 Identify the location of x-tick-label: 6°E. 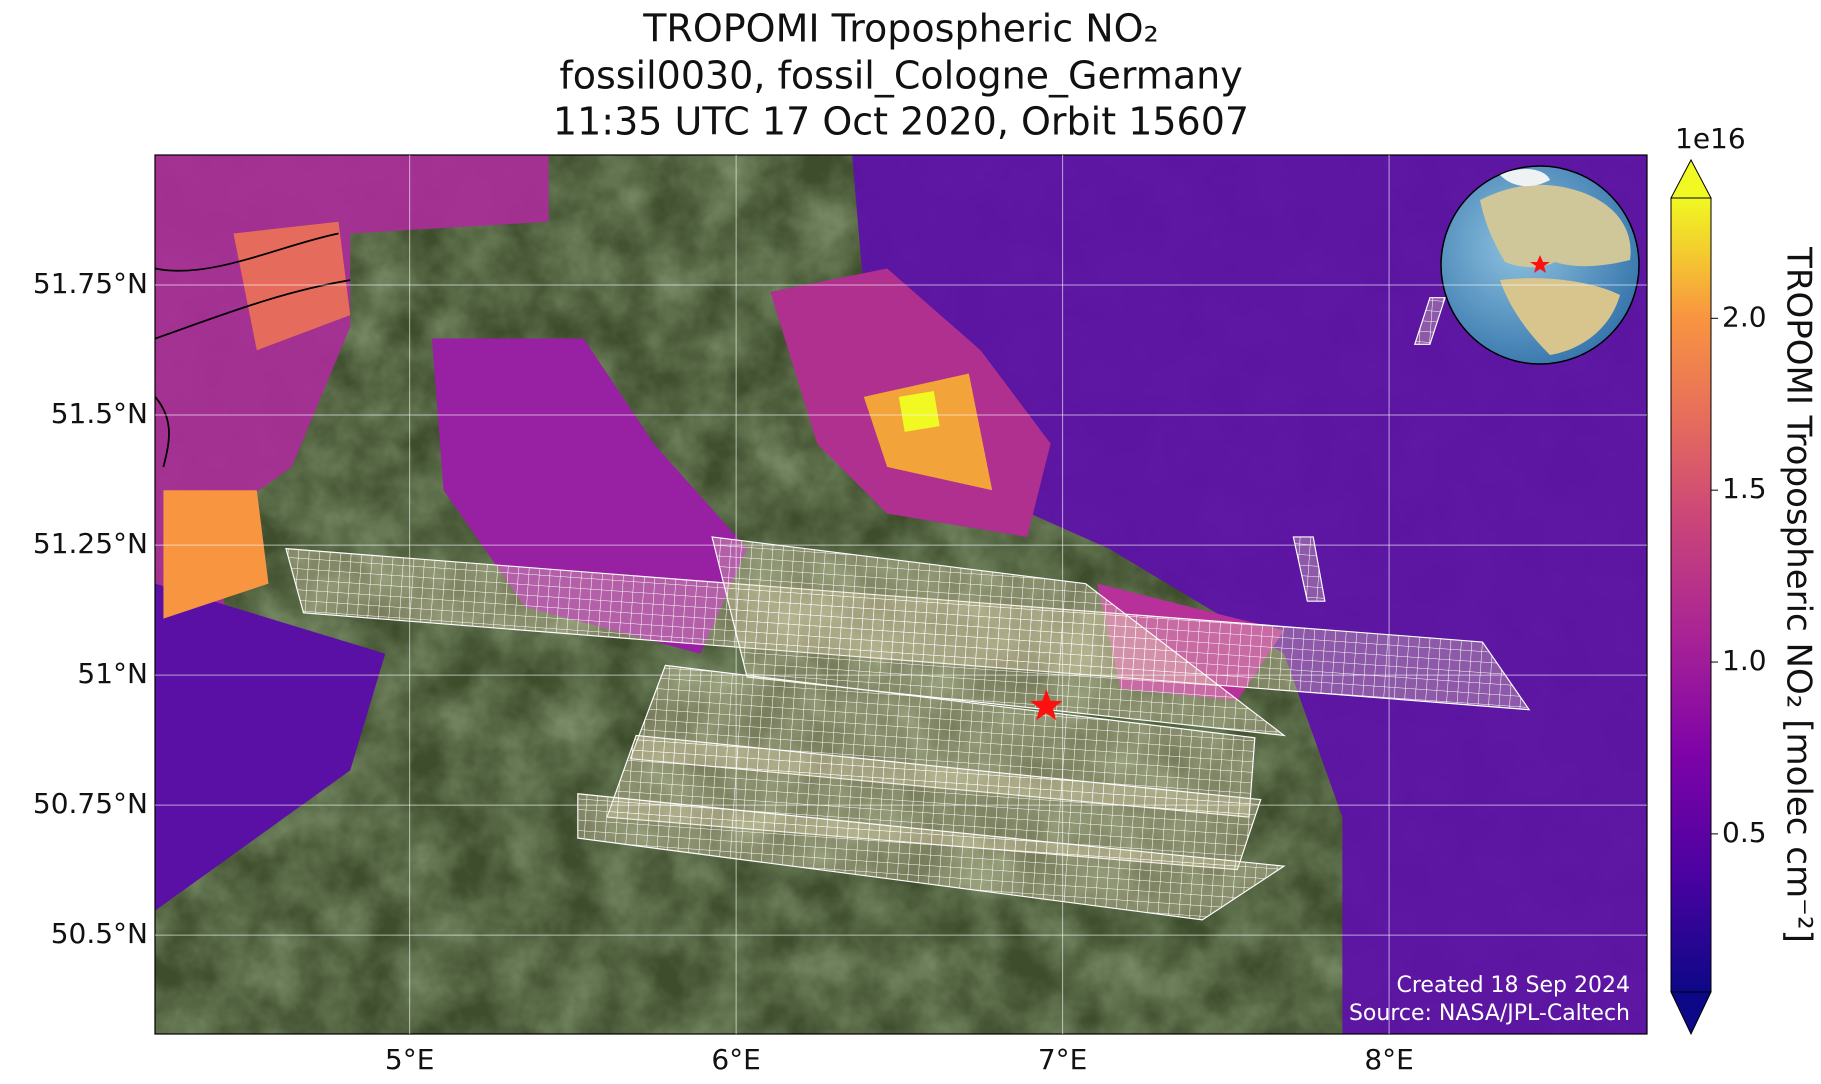
(736, 1059).